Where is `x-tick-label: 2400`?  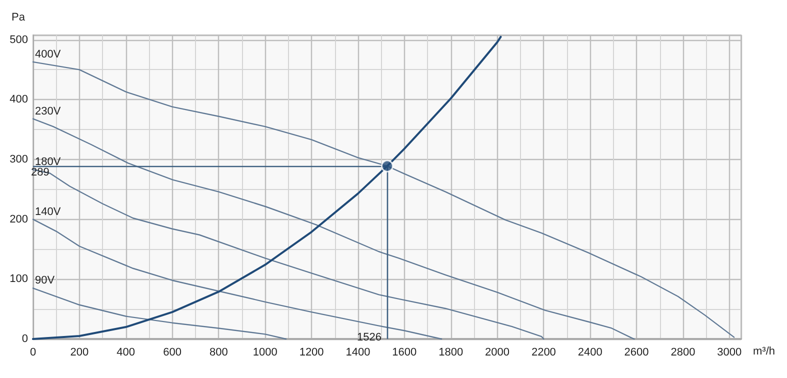 x-tick-label: 2400 is located at coordinates (590, 352).